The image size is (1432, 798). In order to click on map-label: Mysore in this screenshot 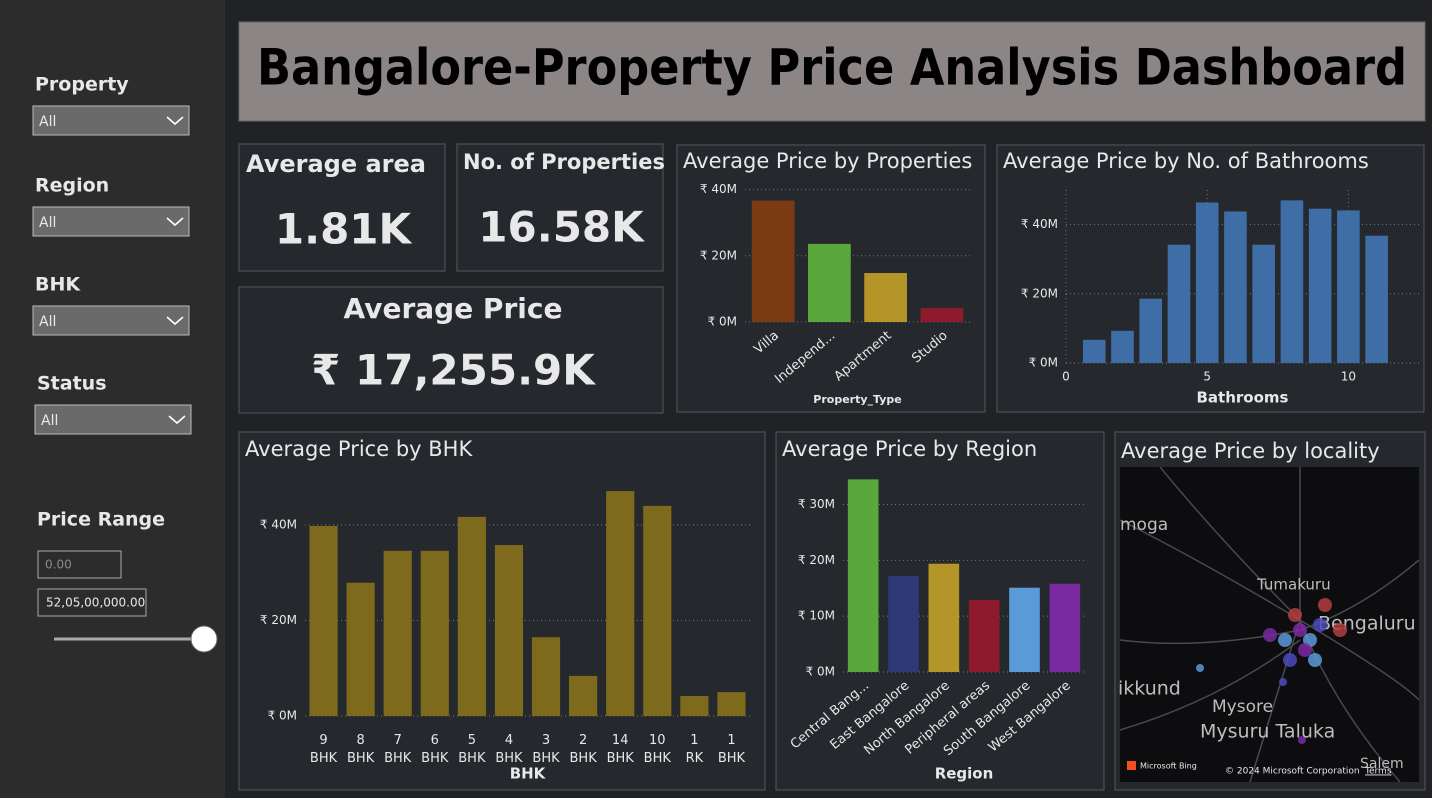, I will do `click(1242, 707)`.